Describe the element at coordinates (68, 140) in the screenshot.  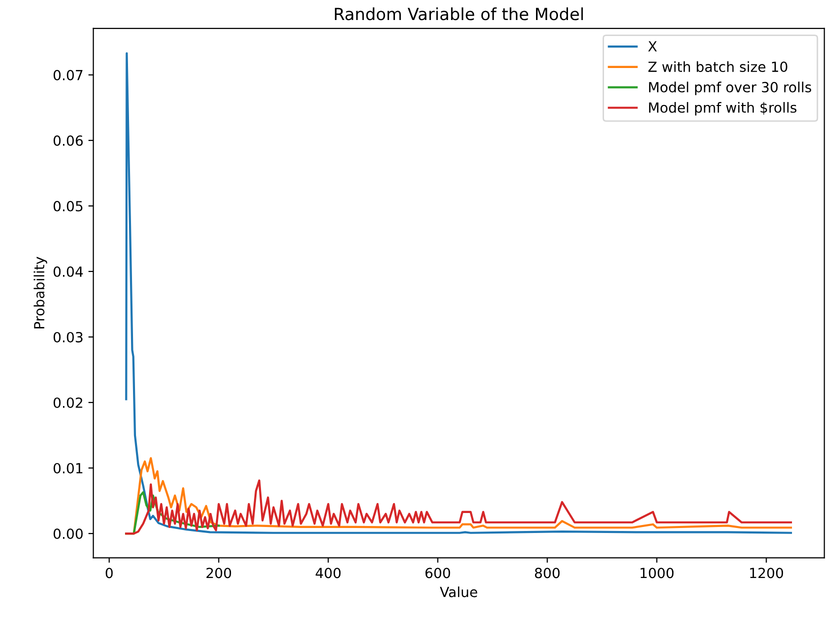
I see `y-tick-label: 0.06` at that location.